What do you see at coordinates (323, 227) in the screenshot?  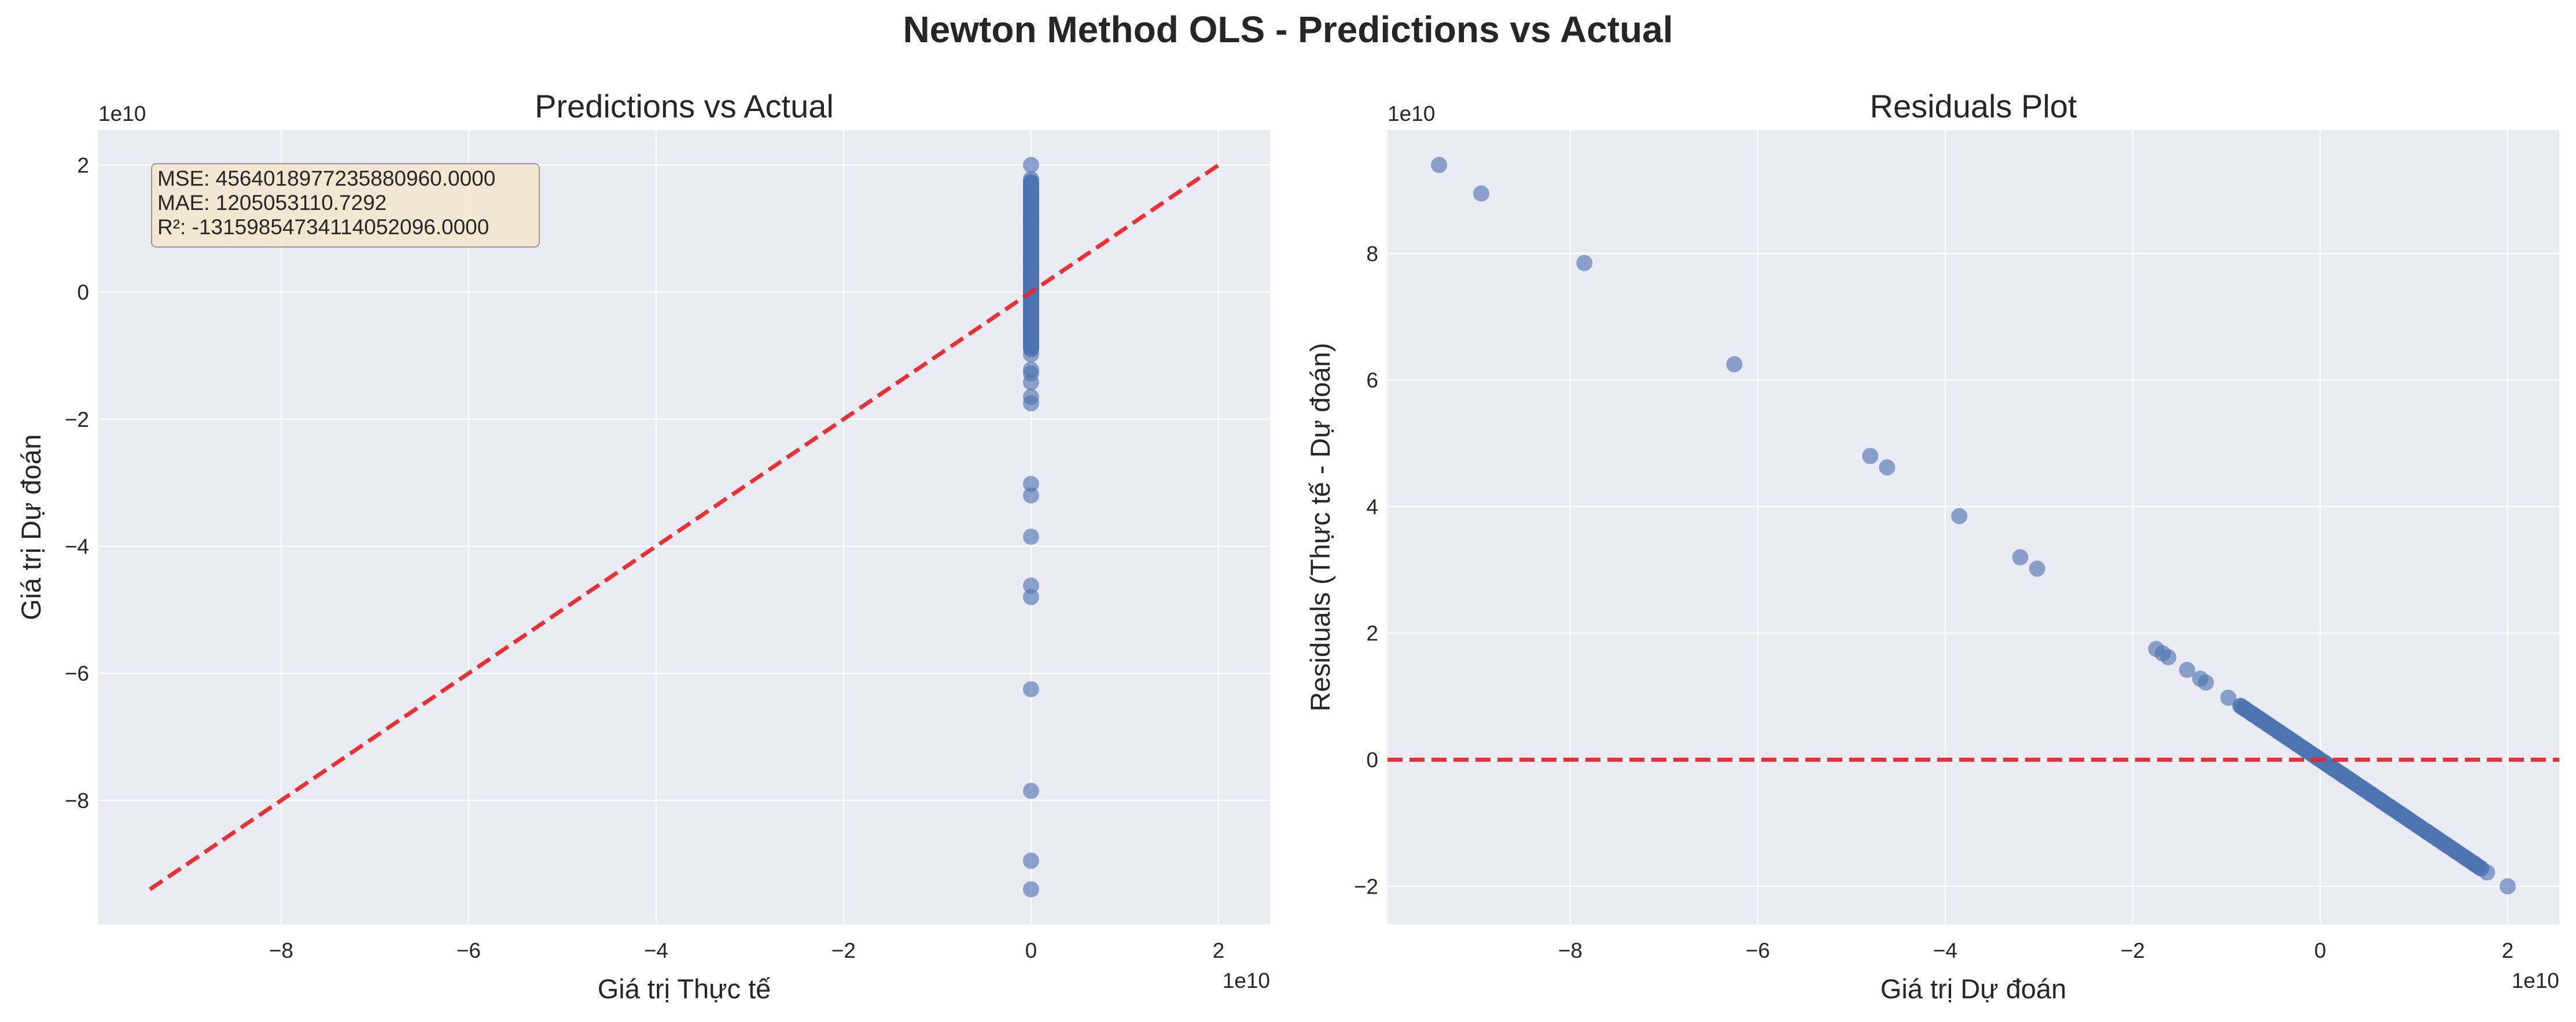 I see `stats-line: R²: -13159854734114052096.0000` at bounding box center [323, 227].